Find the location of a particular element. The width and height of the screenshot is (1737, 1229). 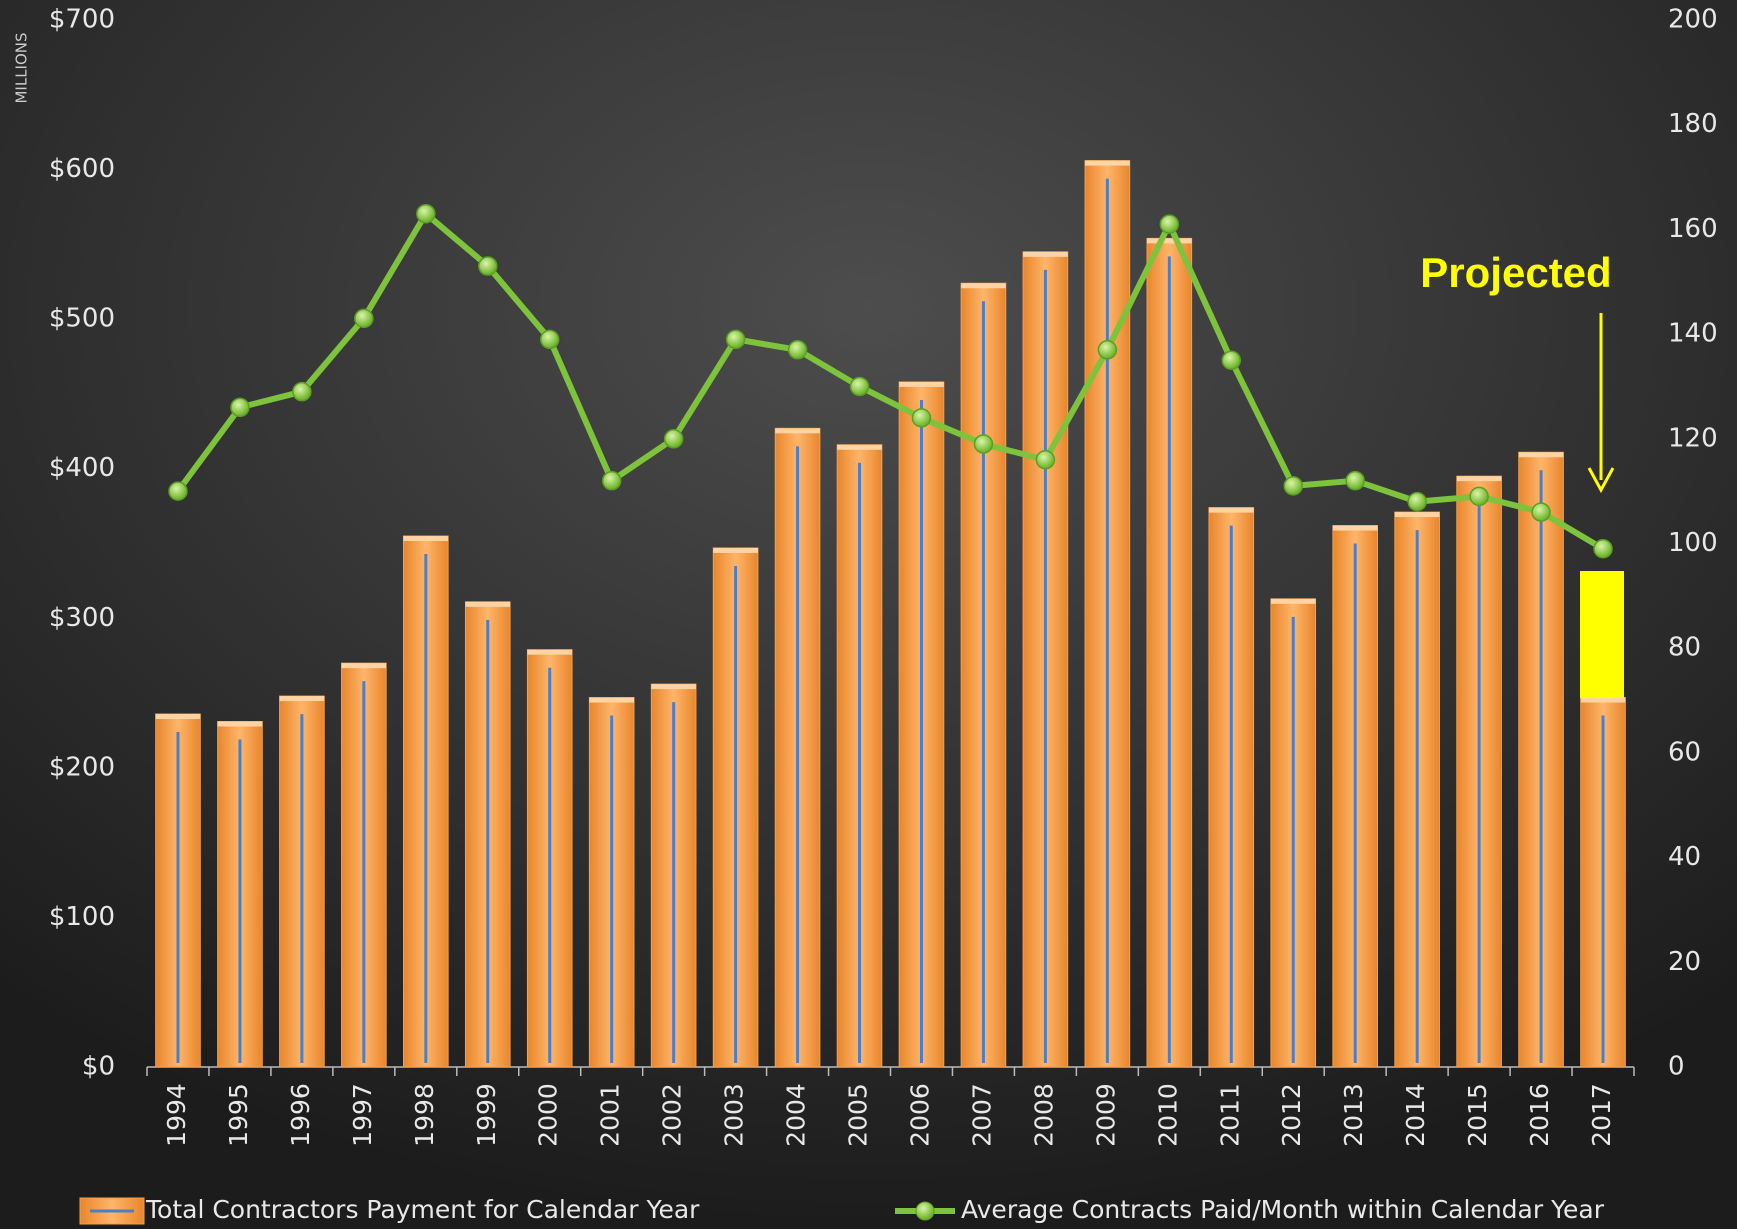

y2-tick-label: 0 is located at coordinates (1676, 1067).